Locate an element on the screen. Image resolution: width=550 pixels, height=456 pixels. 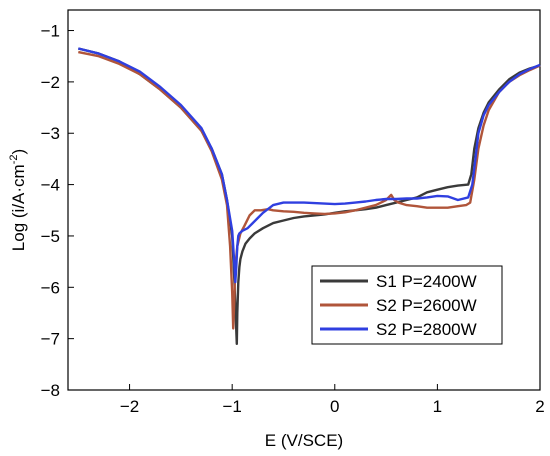
legend-label-s2-2600: S2 P=2600W is located at coordinates (426, 305).